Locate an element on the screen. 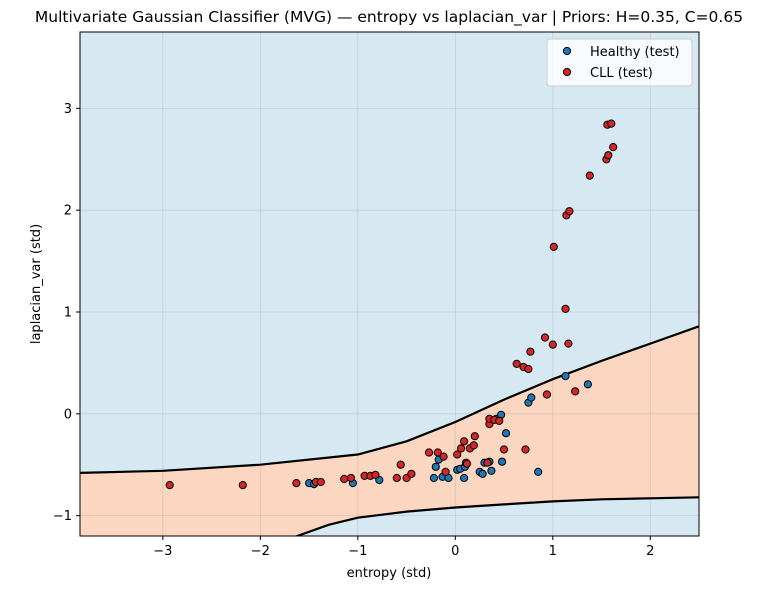 The image size is (778, 594). x-tick-label: 2 is located at coordinates (650, 551).